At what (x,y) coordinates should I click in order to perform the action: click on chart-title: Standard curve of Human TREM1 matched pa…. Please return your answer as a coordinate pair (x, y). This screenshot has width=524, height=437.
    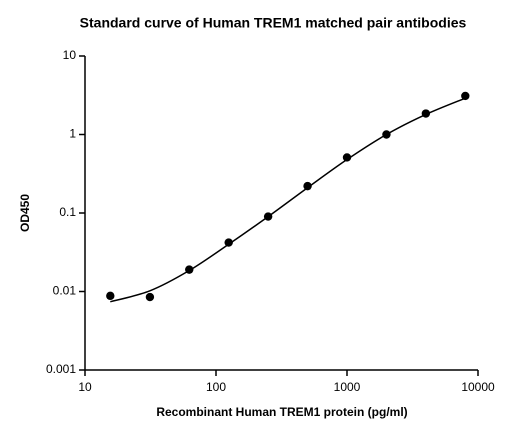
    Looking at the image, I should click on (273, 23).